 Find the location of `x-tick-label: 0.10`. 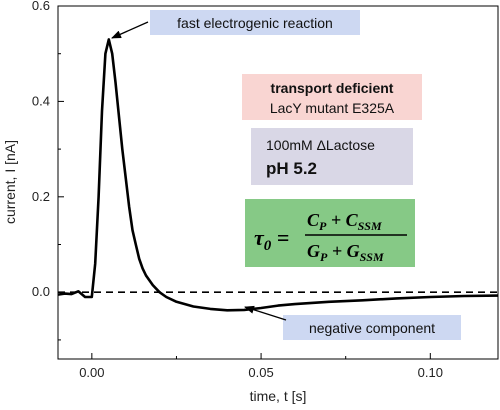

x-tick-label: 0.10 is located at coordinates (430, 372).